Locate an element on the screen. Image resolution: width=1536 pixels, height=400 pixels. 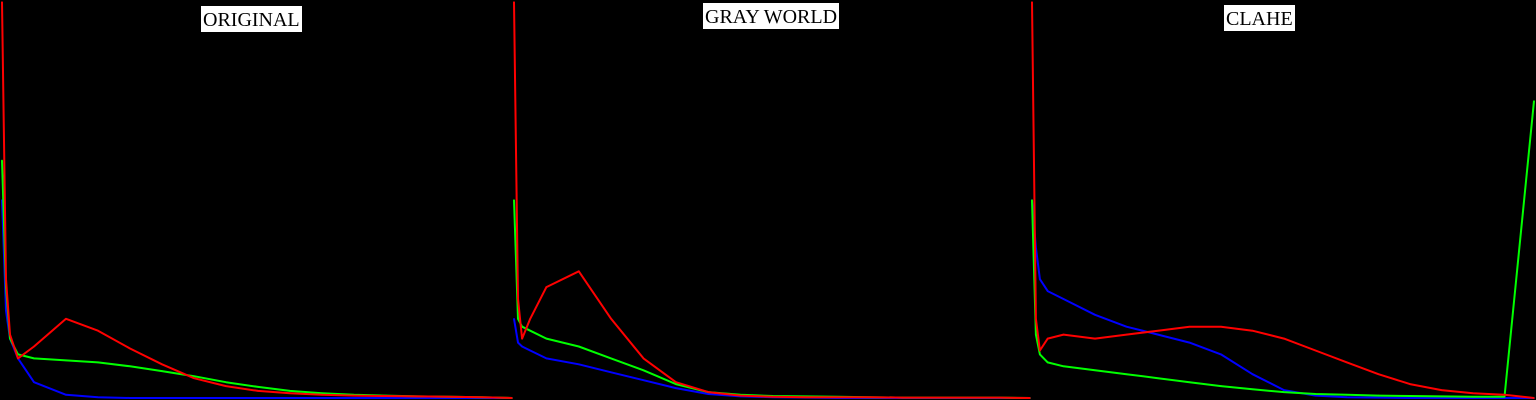
panel-title-original: ORIGINAL is located at coordinates (251, 19).